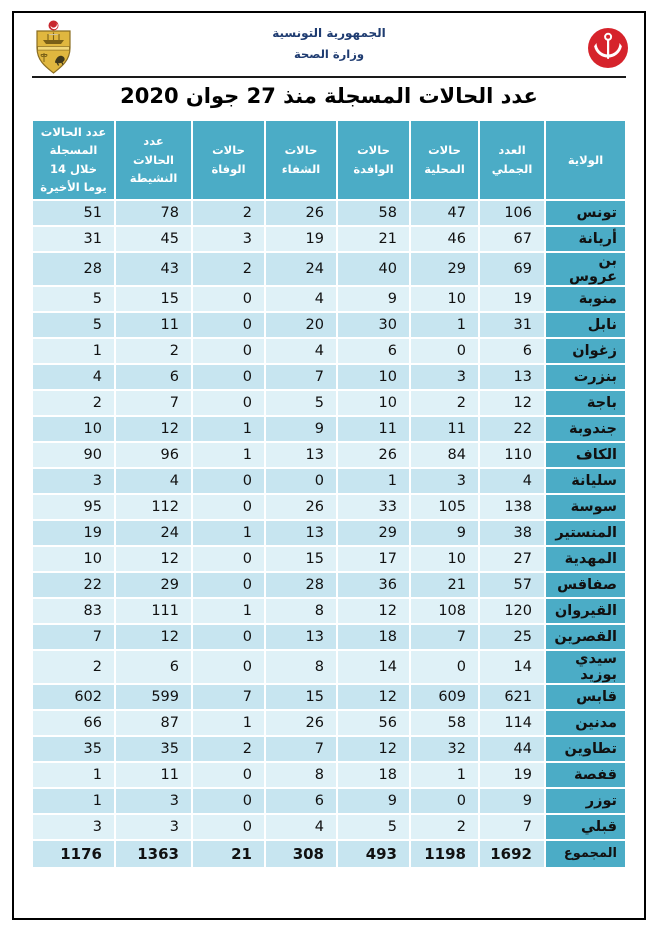 Image resolution: width=660 pixels, height=932 pixels. I want to click on value-cell-total: 6, so click(512, 350).